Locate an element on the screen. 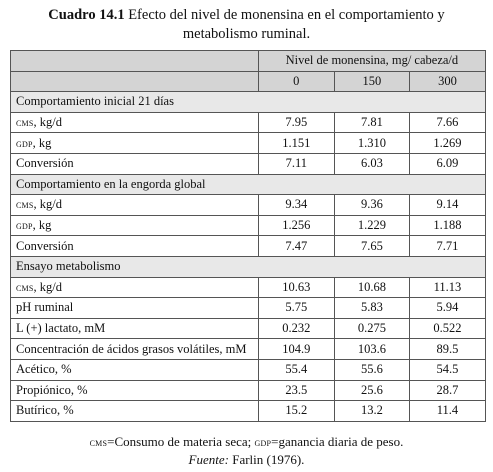 The width and height of the screenshot is (493, 472). value-cell: 6.03 is located at coordinates (372, 163).